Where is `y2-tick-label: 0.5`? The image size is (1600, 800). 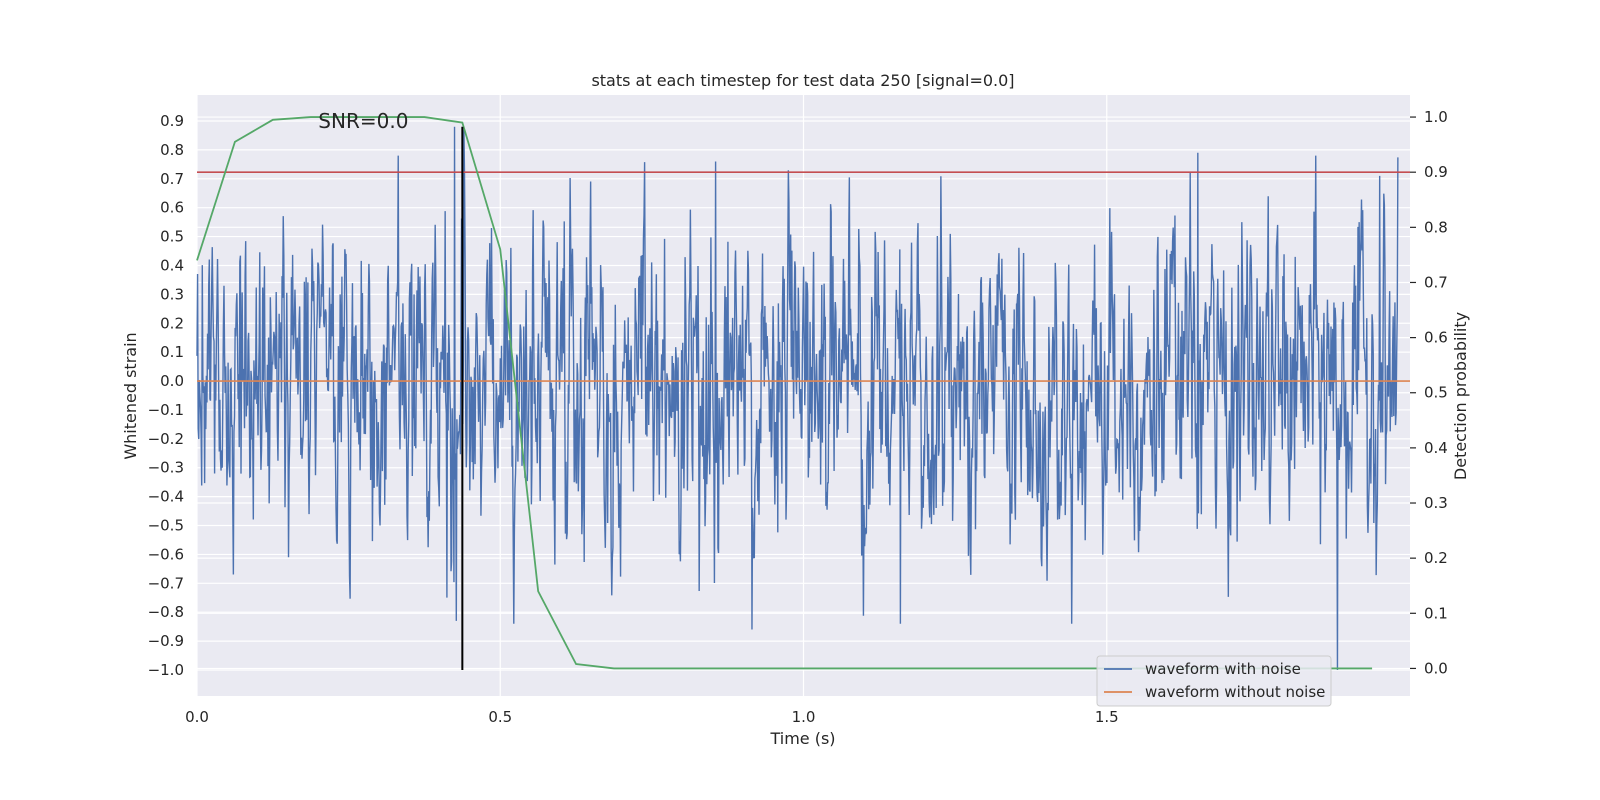
y2-tick-label: 0.5 is located at coordinates (1436, 393).